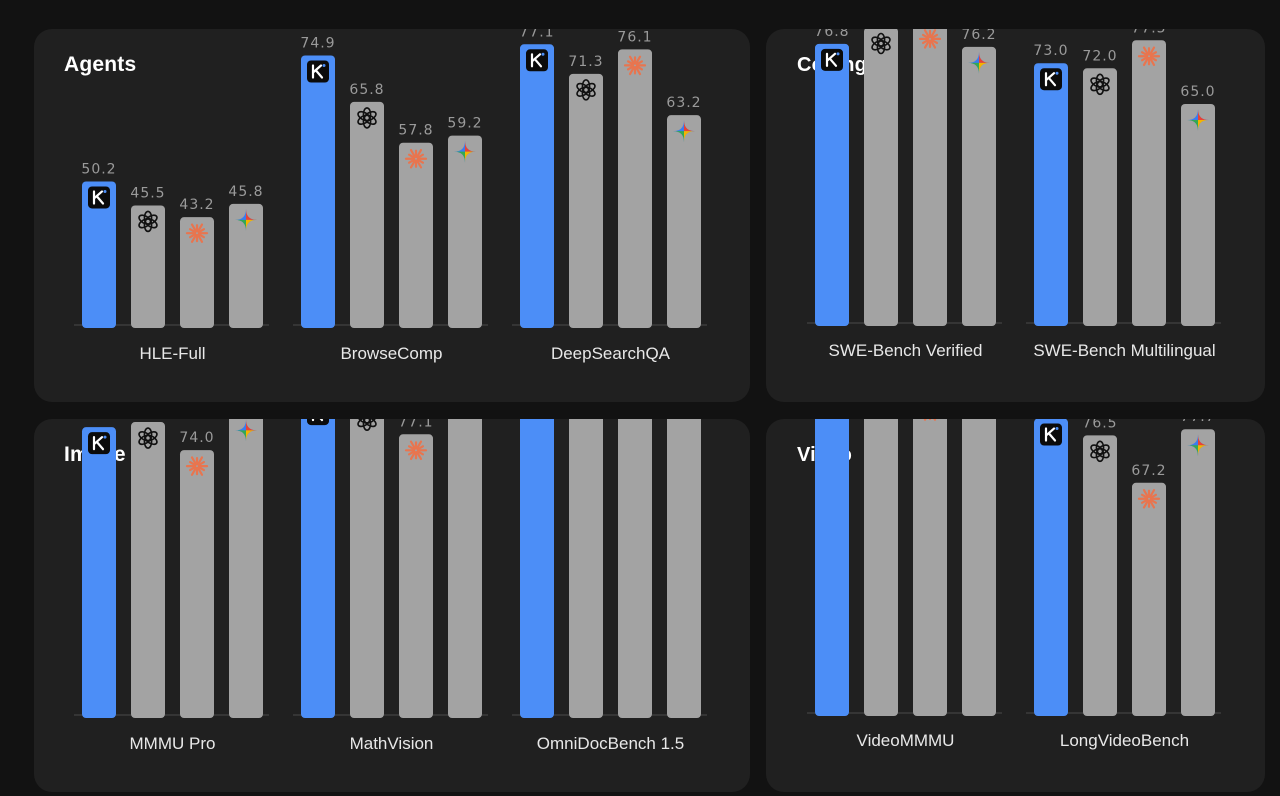 The image size is (1280, 796). I want to click on data-label: 77.7, so click(1197, 422).